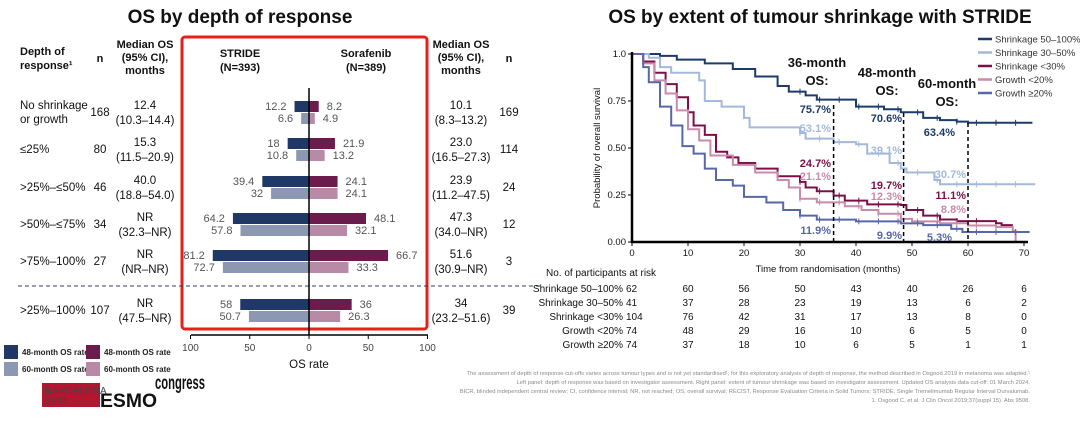 The width and height of the screenshot is (1080, 433). What do you see at coordinates (100, 262) in the screenshot?
I see `n-stride: 27` at bounding box center [100, 262].